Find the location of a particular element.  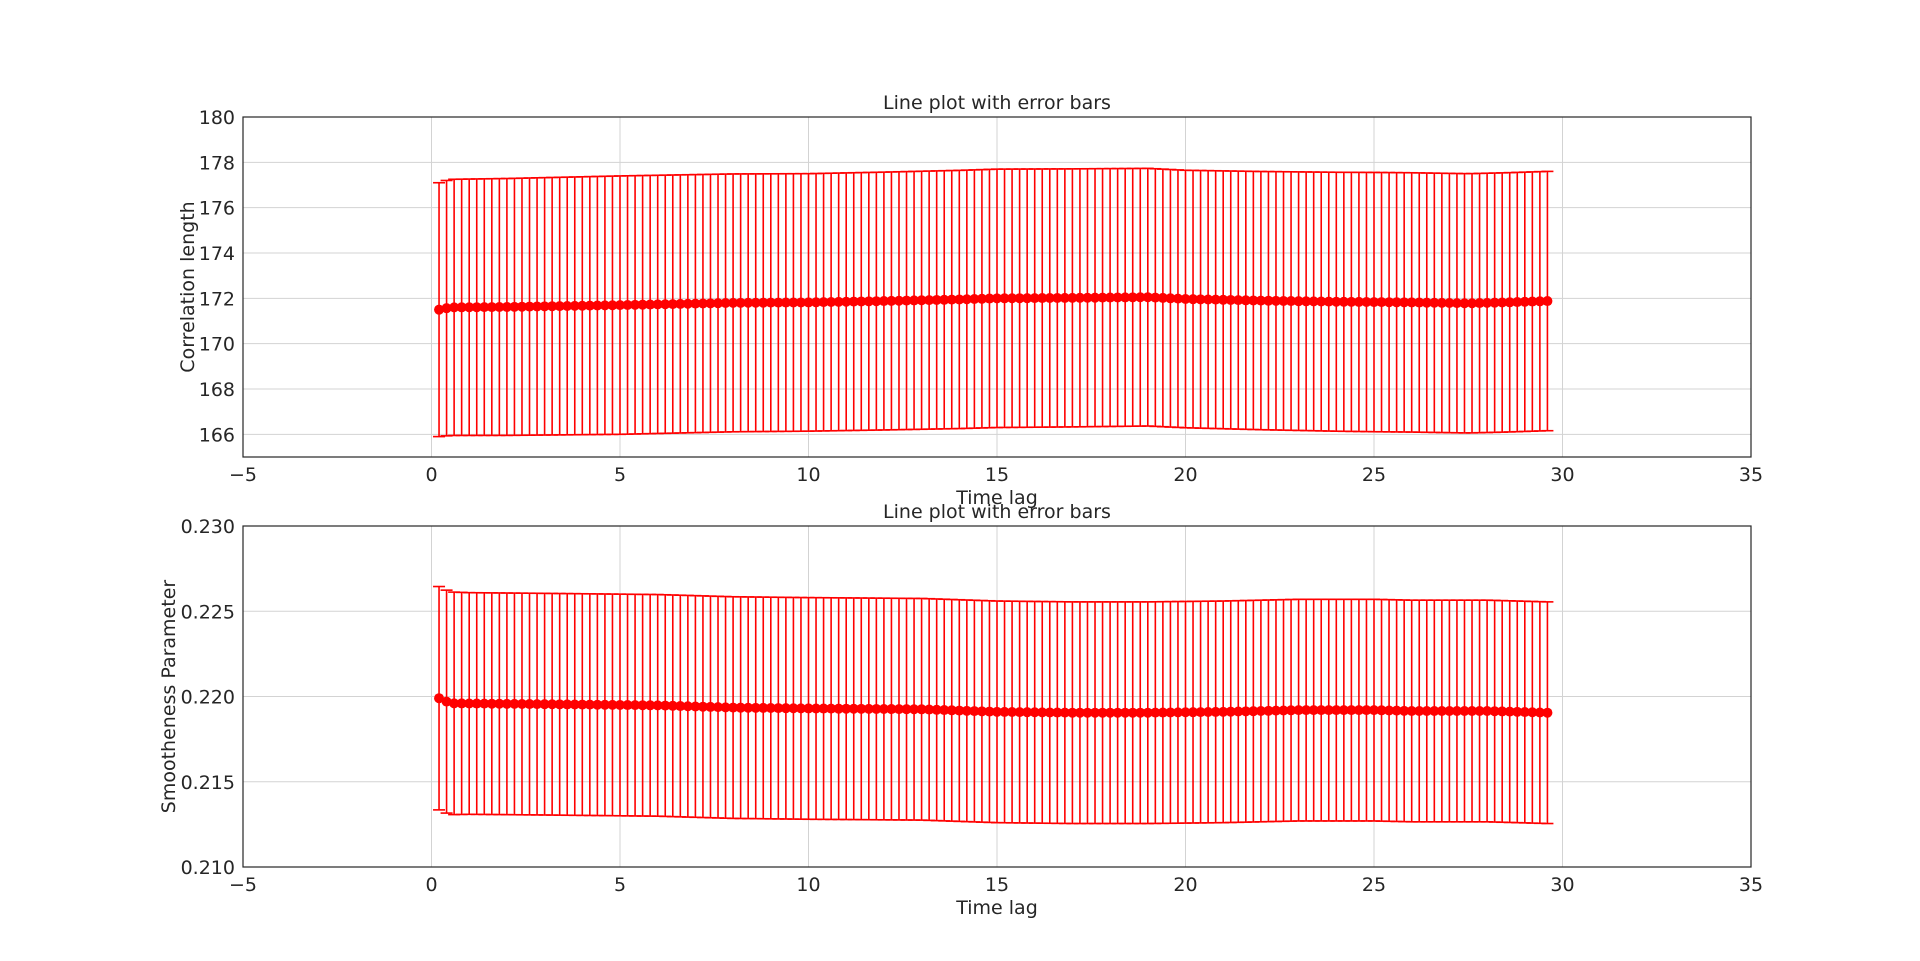

y-tick-label: 172 is located at coordinates (217, 299).